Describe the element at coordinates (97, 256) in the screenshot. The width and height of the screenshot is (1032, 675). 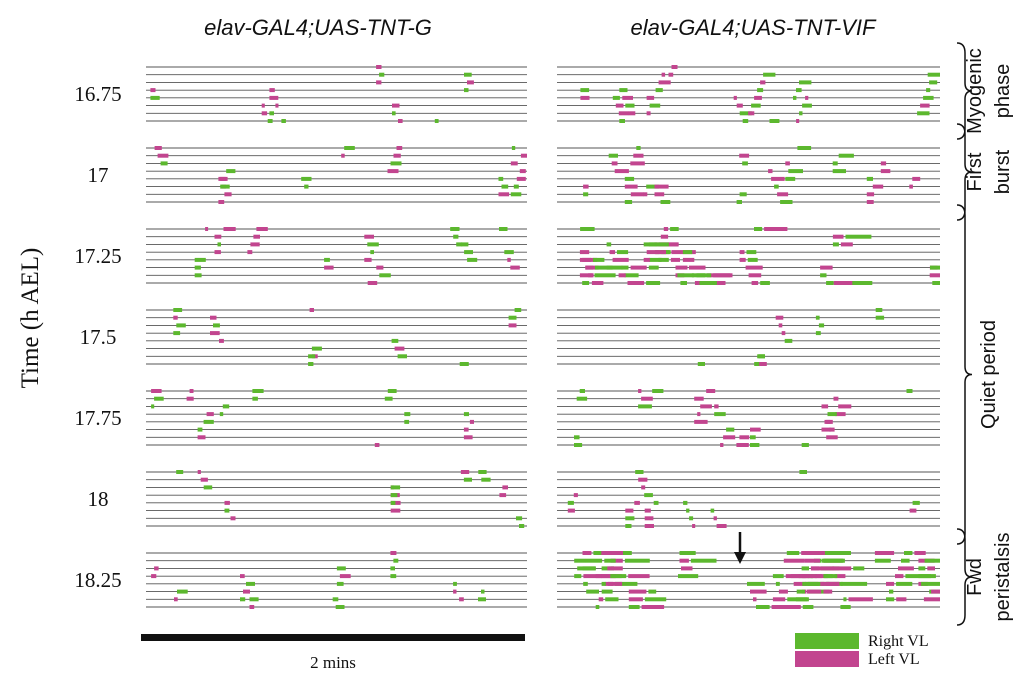
I see `timepoint-label: 17.25` at that location.